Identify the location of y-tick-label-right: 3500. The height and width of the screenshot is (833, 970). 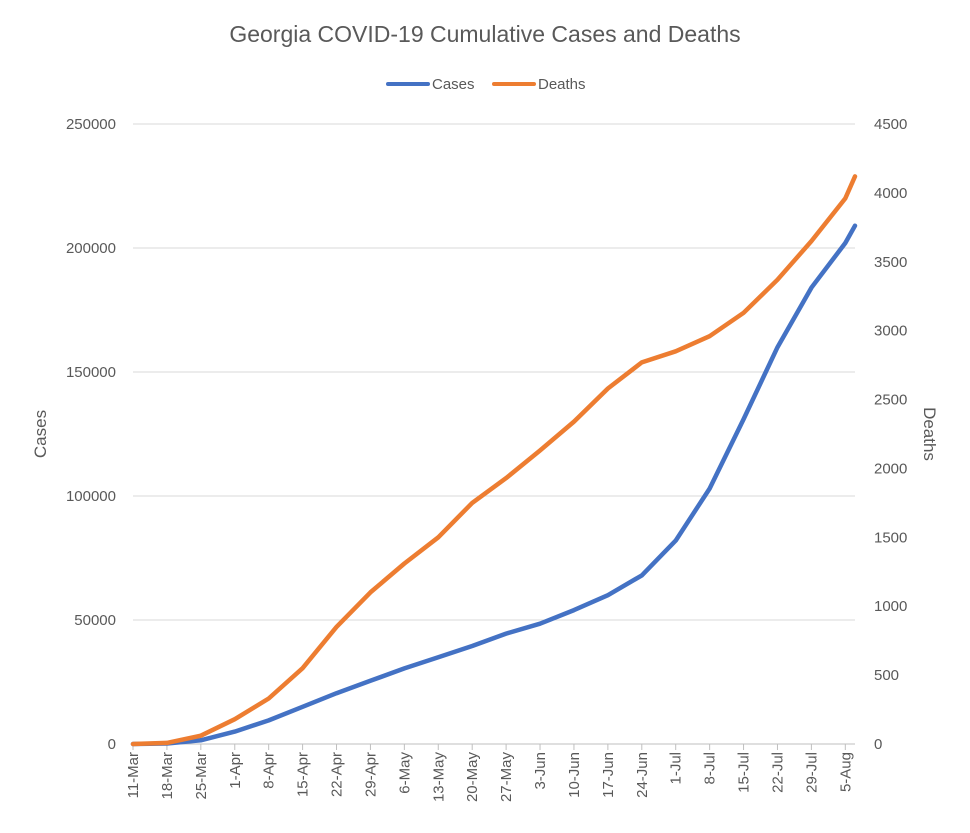
(890, 262).